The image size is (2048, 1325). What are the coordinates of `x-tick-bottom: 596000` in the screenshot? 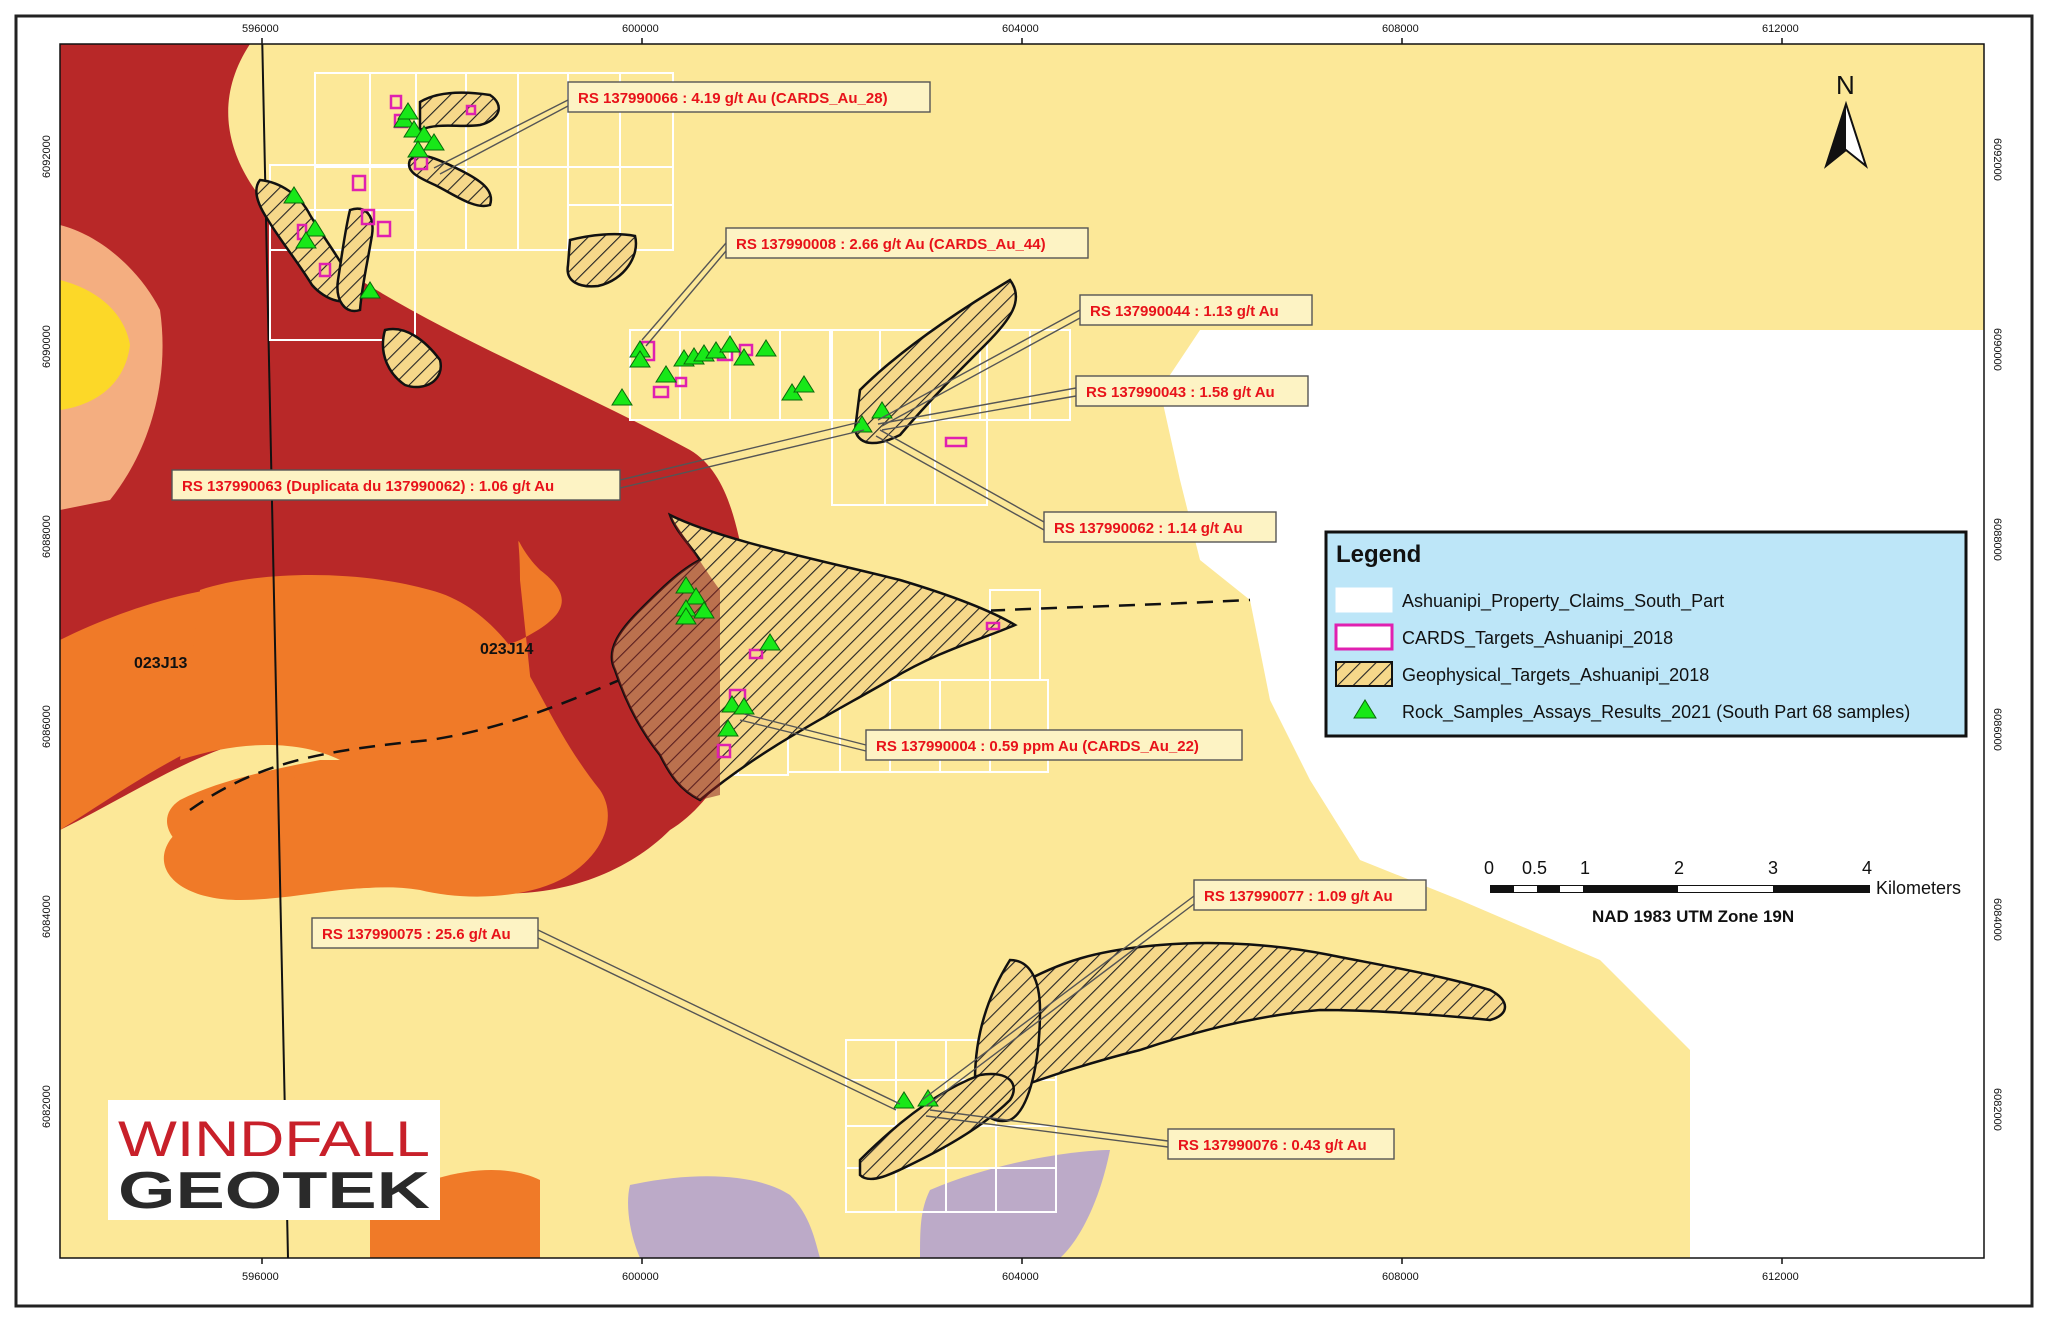 It's located at (260, 1277).